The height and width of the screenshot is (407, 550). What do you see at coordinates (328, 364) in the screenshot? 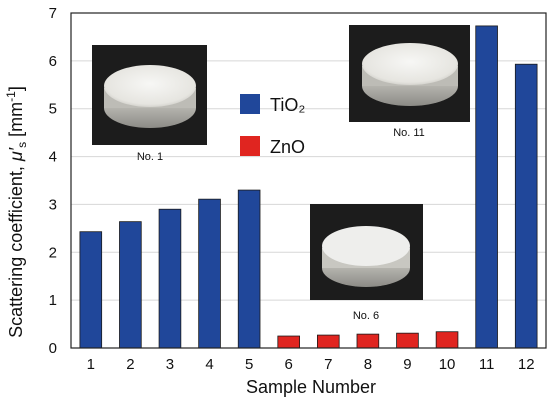
I see `x-tick-label: 7` at bounding box center [328, 364].